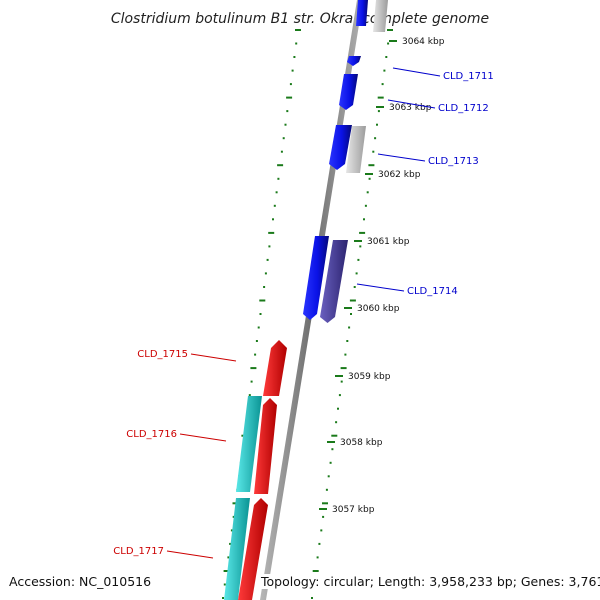 This screenshot has width=600, height=600. Describe the element at coordinates (138, 551) in the screenshot. I see `gene-label: CLD_1717` at that location.